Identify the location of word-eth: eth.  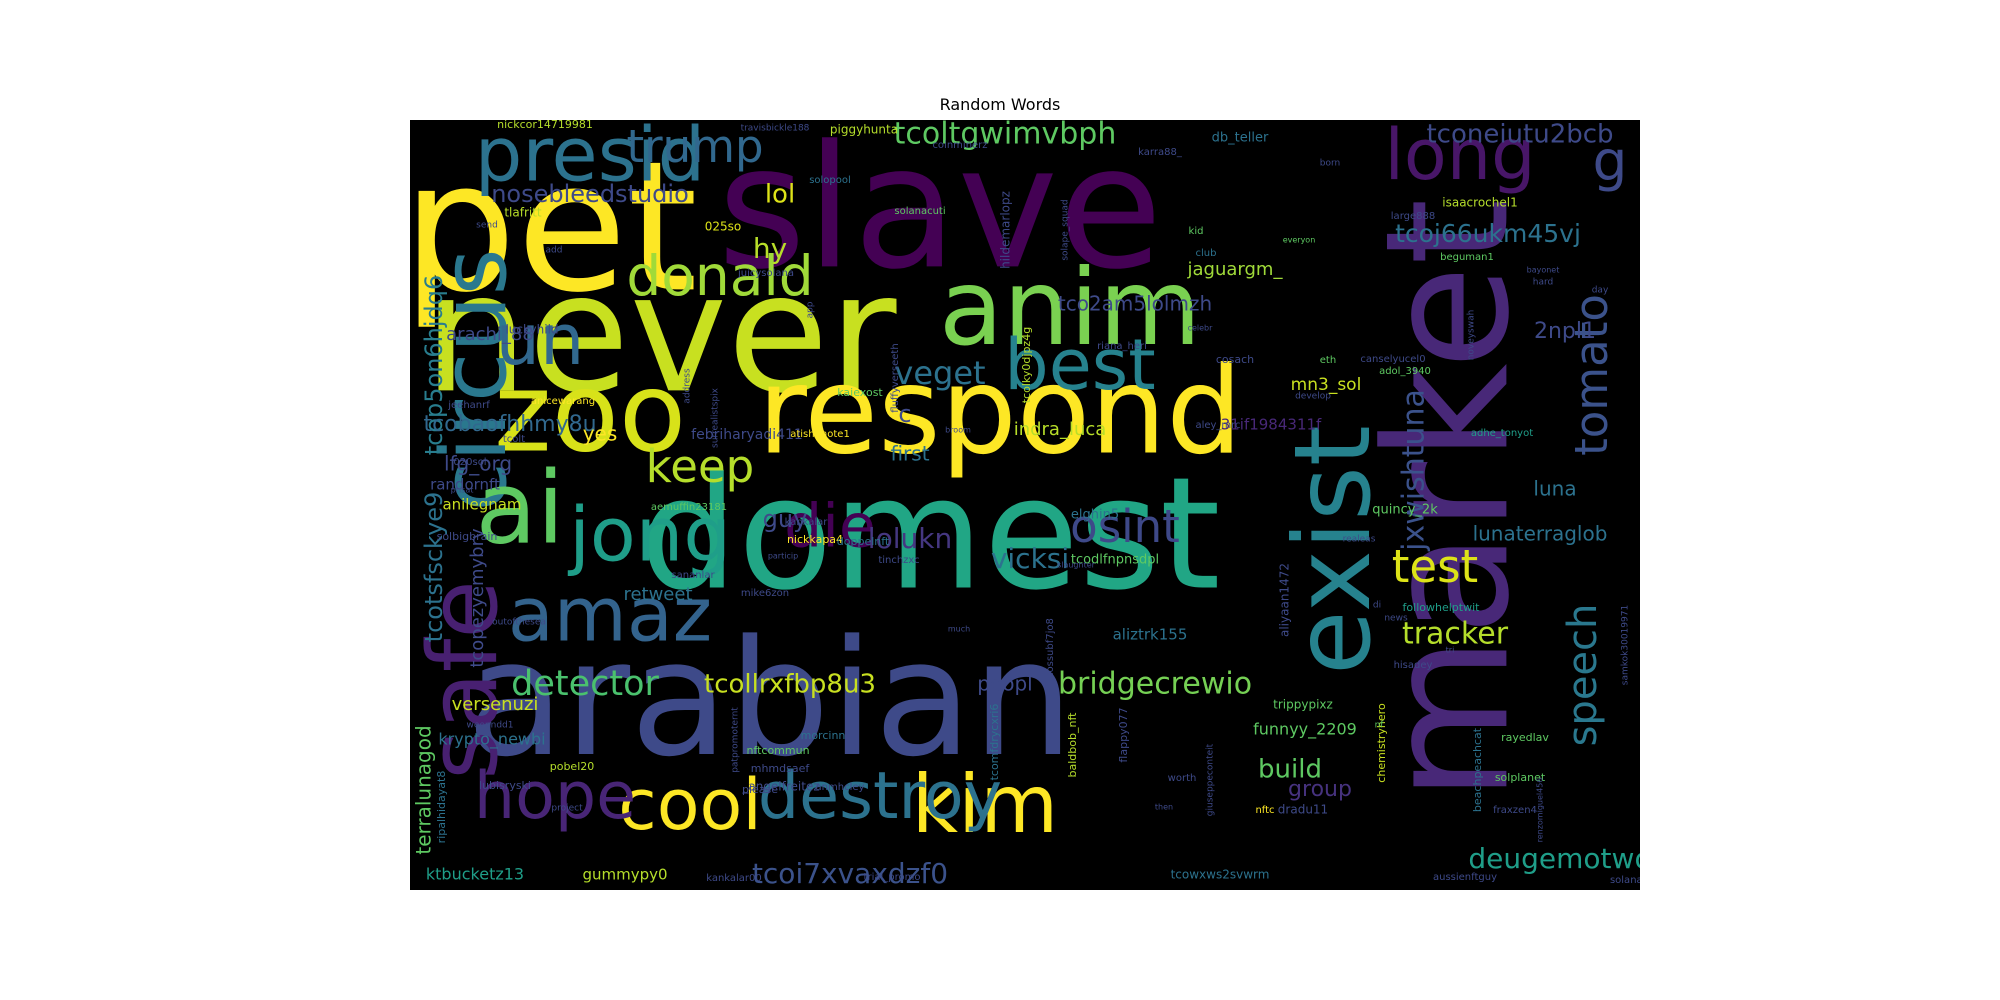
(1328, 360).